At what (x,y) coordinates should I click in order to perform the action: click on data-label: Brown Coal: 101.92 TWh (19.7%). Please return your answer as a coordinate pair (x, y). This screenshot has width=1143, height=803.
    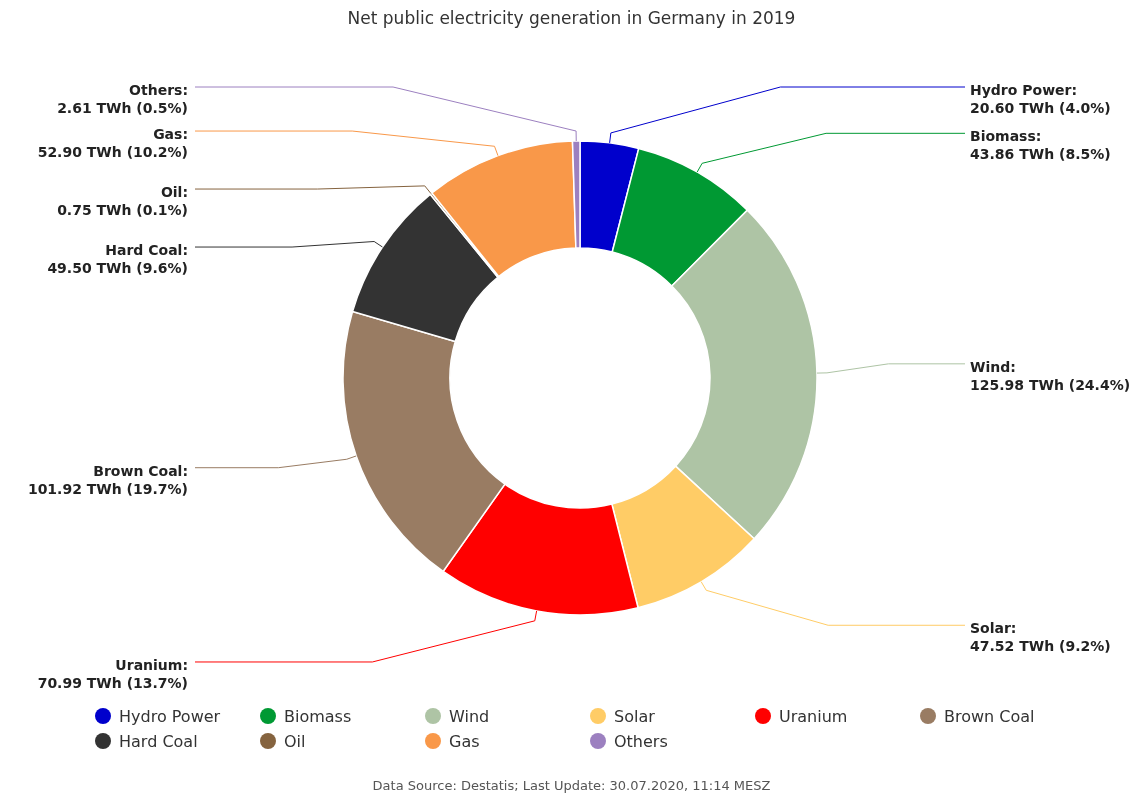
    Looking at the image, I should click on (107, 479).